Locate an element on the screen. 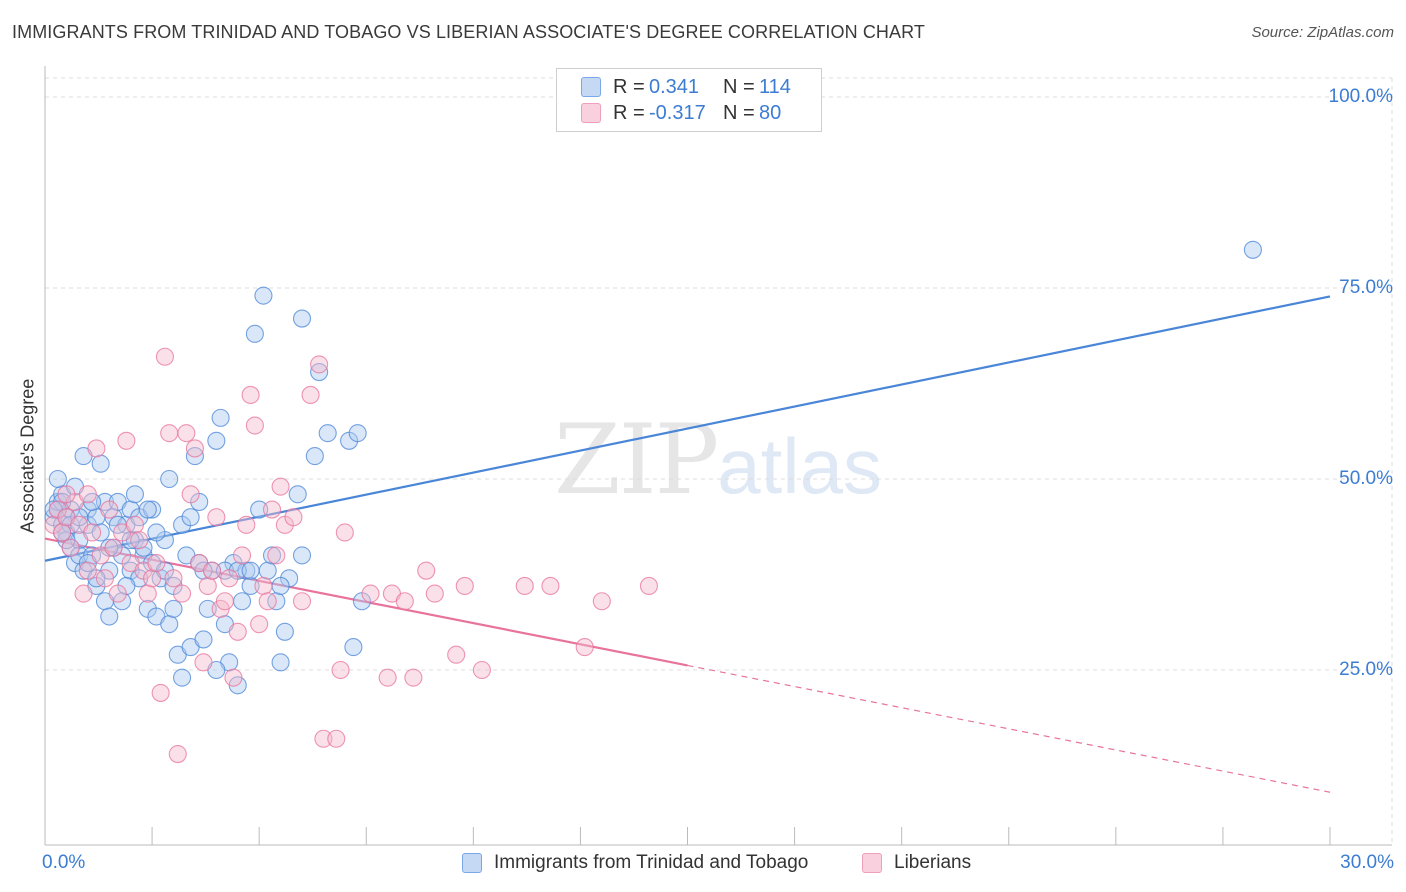  n-label: N = is located at coordinates (739, 86).